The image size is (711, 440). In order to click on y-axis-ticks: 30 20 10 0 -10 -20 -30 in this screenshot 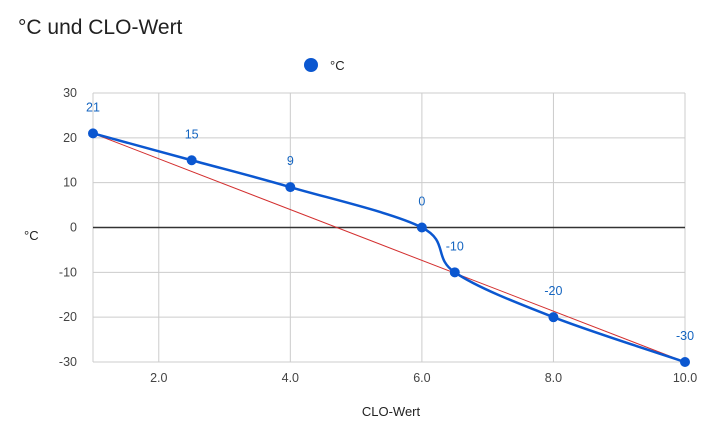, I will do `click(68, 227)`.